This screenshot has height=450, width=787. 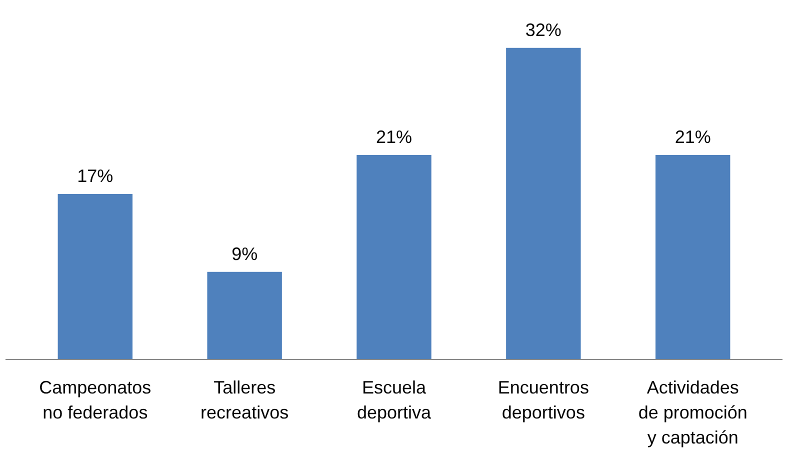 What do you see at coordinates (244, 400) in the screenshot?
I see `x-tick-label: Talleres recreativos` at bounding box center [244, 400].